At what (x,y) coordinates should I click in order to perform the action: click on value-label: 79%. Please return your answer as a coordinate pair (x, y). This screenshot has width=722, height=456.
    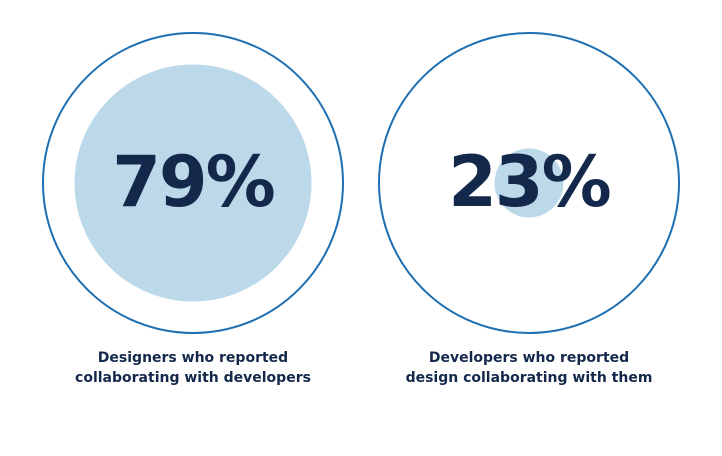
    Looking at the image, I should click on (193, 182).